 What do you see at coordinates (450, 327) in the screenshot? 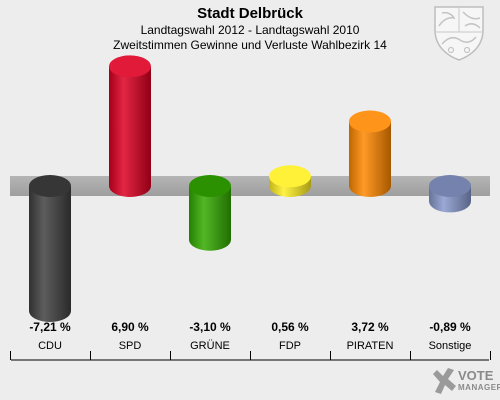
I see `value-label-sonstige: -0,89 %` at bounding box center [450, 327].